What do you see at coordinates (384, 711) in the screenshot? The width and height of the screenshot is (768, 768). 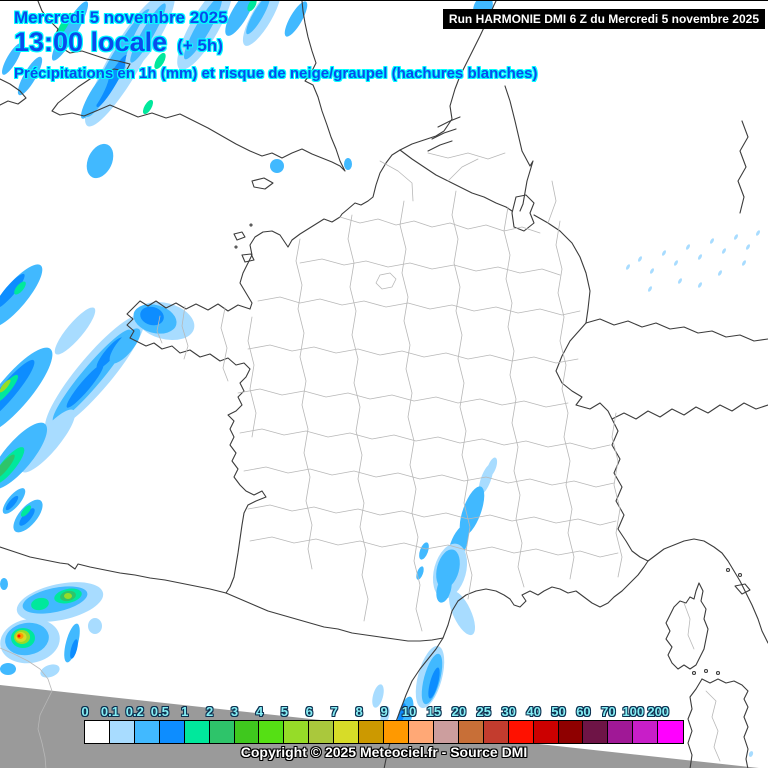 I see `legend-threshold-label: 9` at bounding box center [384, 711].